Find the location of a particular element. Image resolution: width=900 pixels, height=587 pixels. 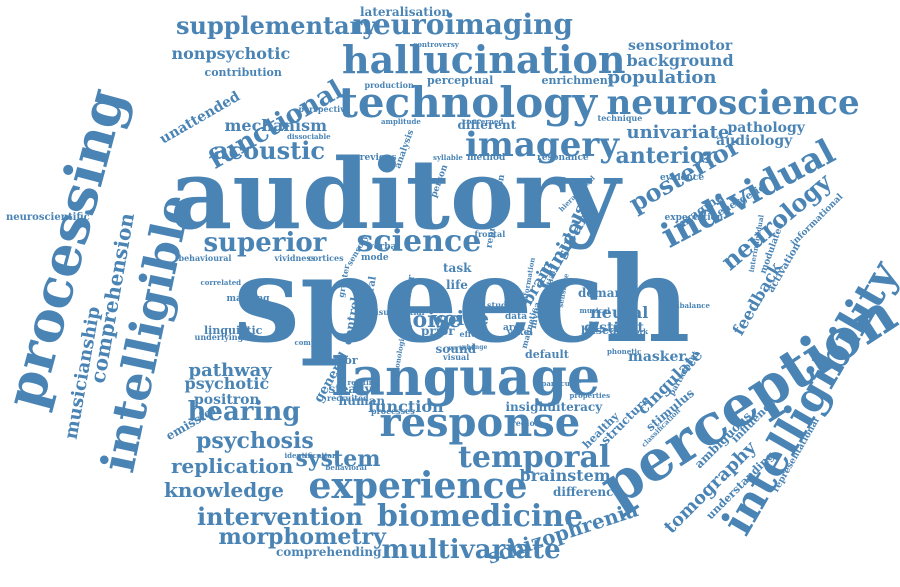

cloud-word: imagery is located at coordinates (542, 145).